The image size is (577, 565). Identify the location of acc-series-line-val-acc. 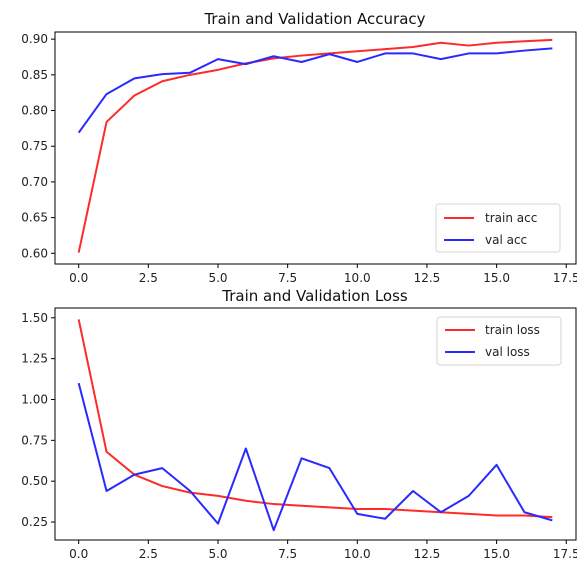
(315, 90).